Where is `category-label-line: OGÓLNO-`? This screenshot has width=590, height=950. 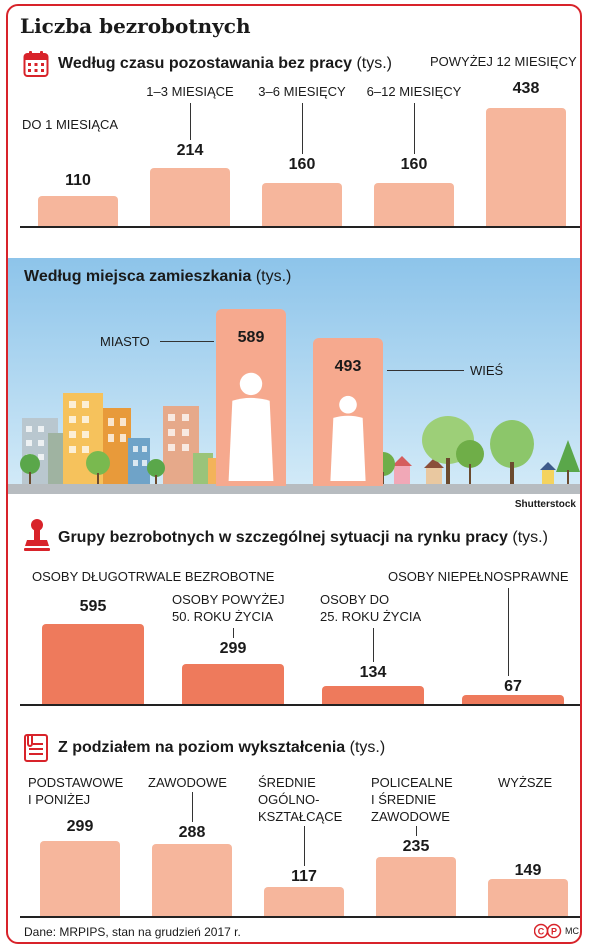
category-label-line: OGÓLNO- is located at coordinates (289, 799).